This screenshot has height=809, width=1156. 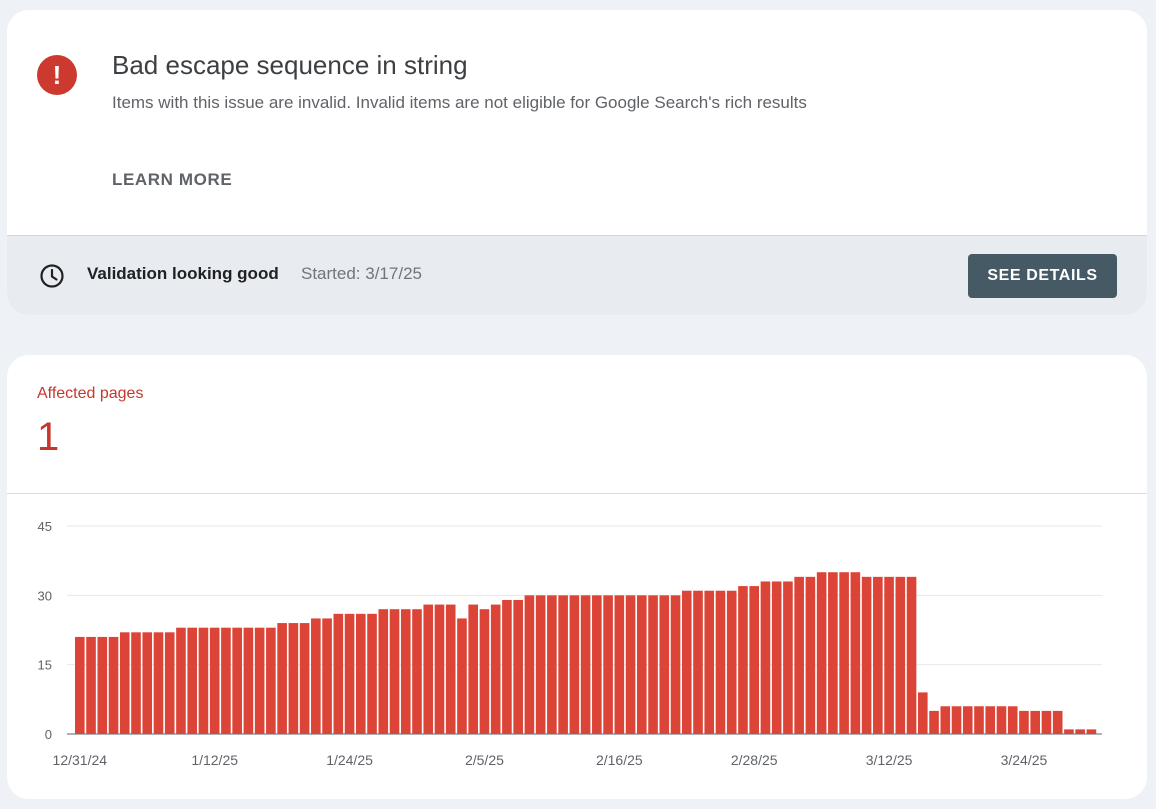 What do you see at coordinates (290, 65) in the screenshot?
I see `issue-title: Bad escape sequence in string` at bounding box center [290, 65].